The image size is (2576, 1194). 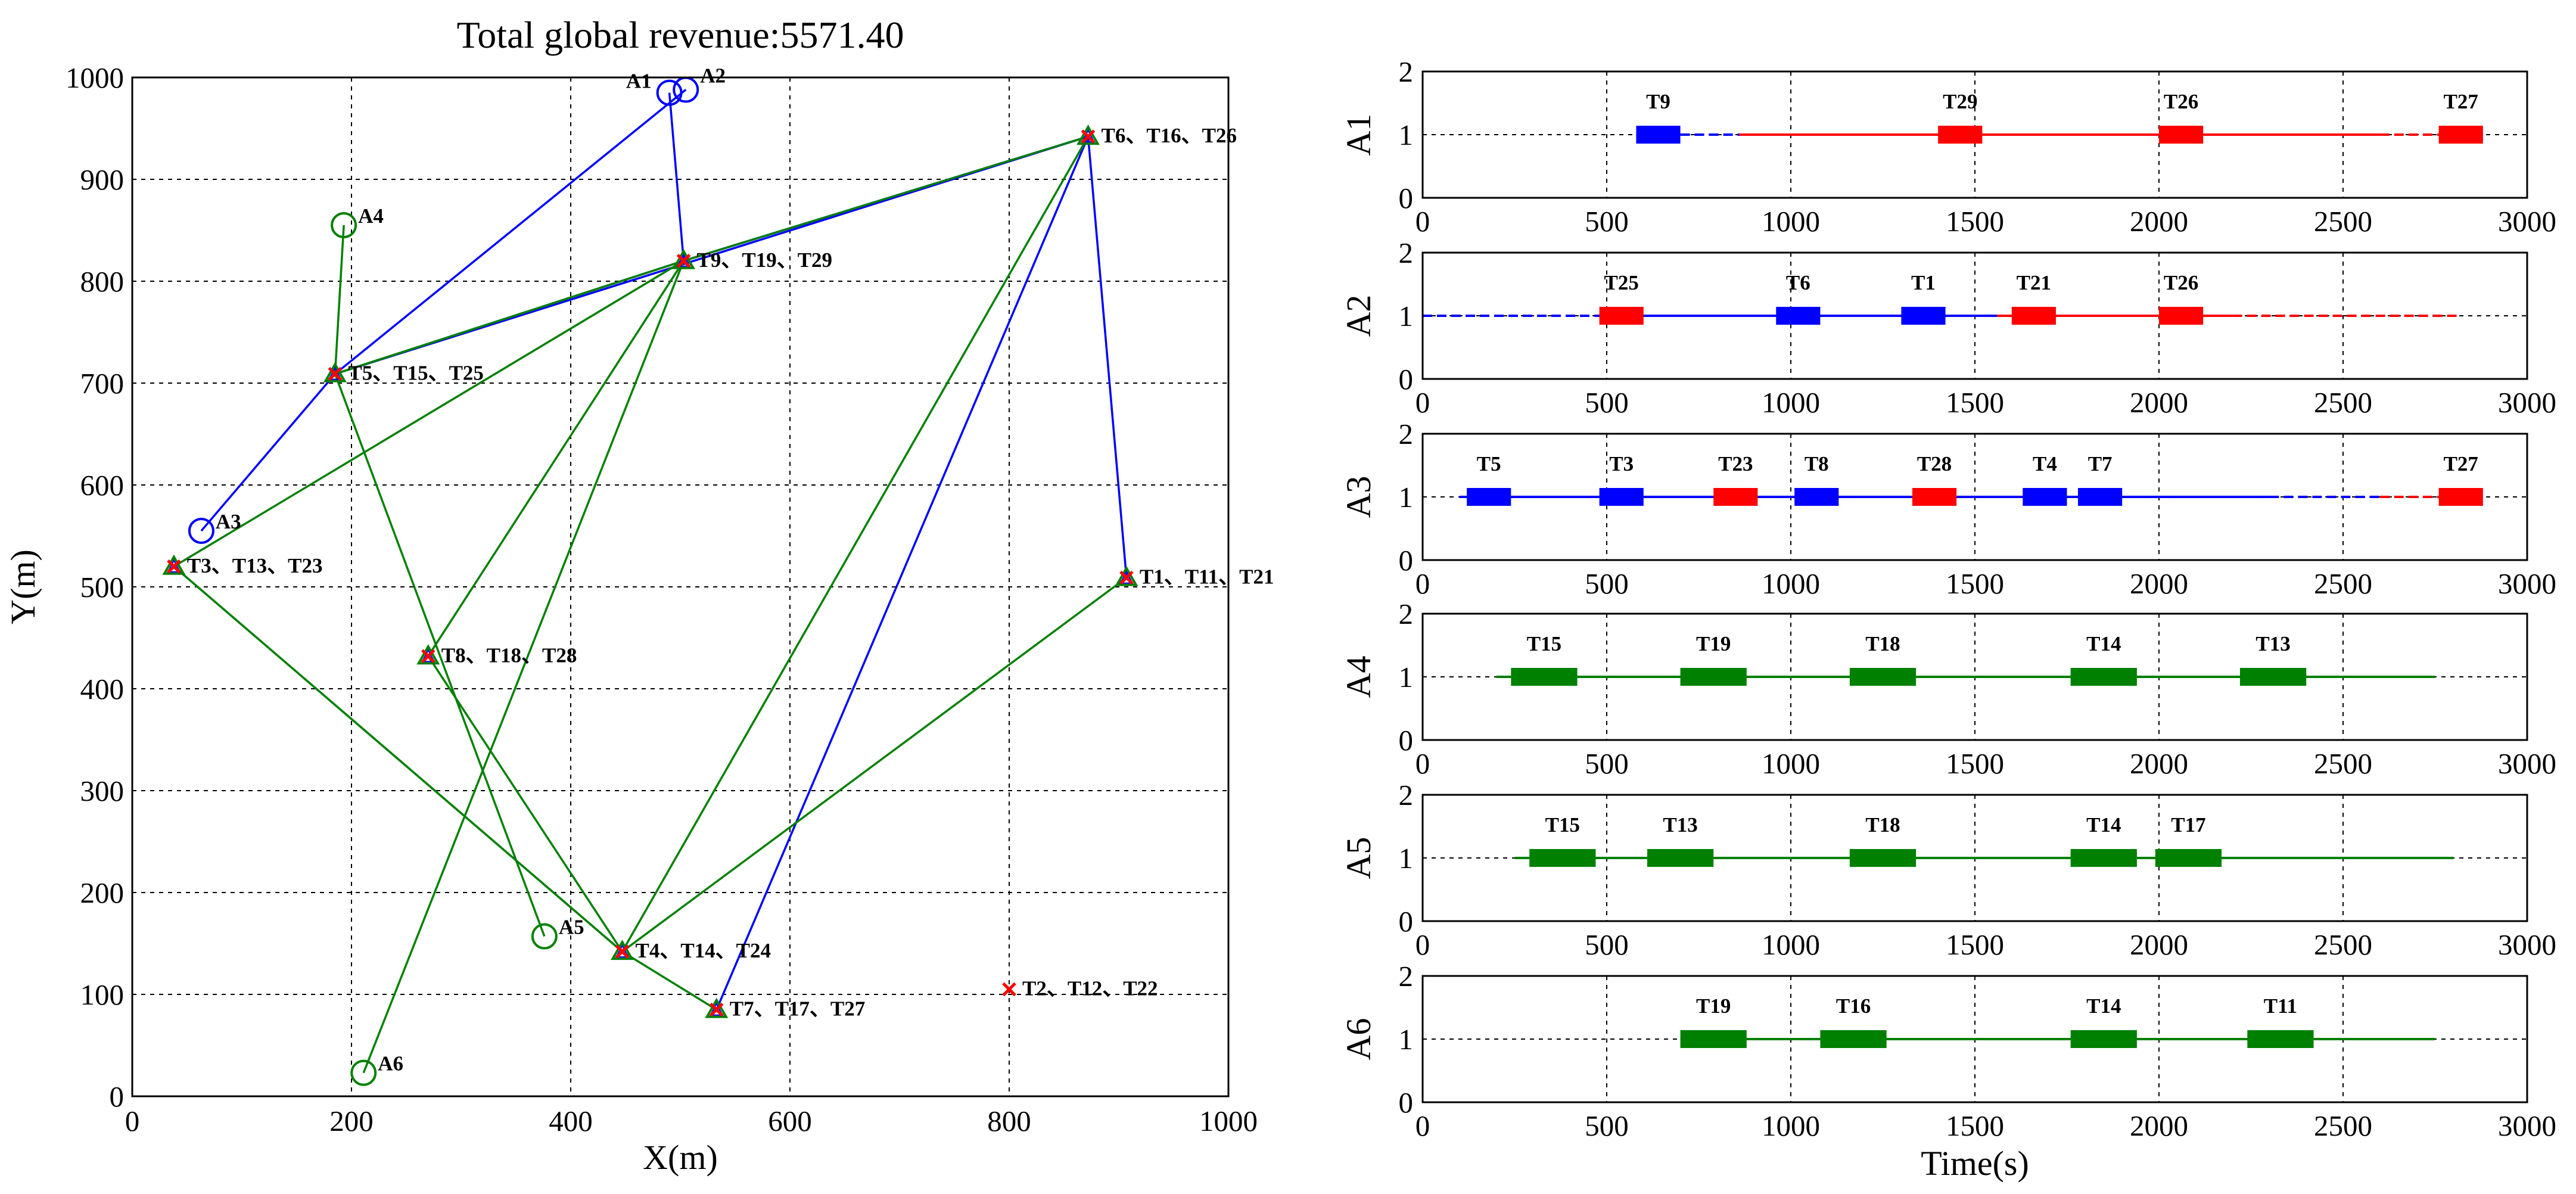 What do you see at coordinates (117, 1096) in the screenshot?
I see `map-y-tick-label: 0` at bounding box center [117, 1096].